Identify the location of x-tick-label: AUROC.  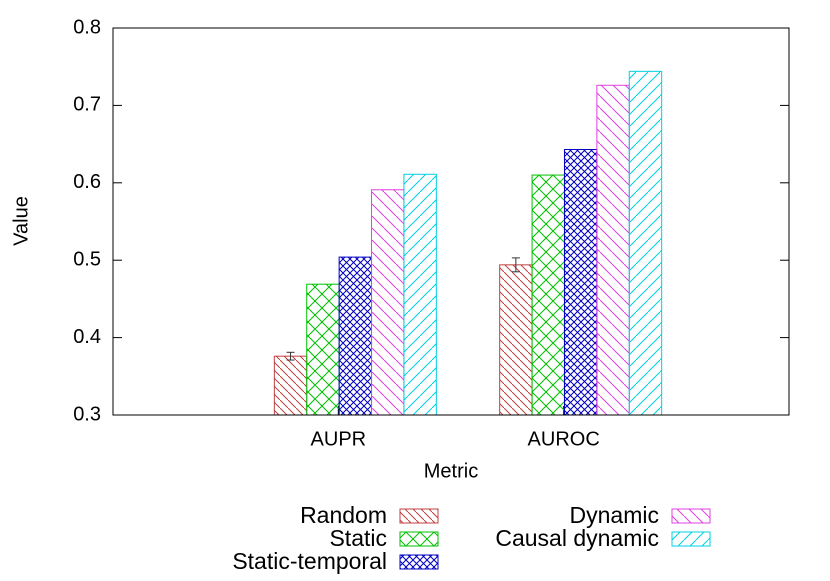
(564, 439).